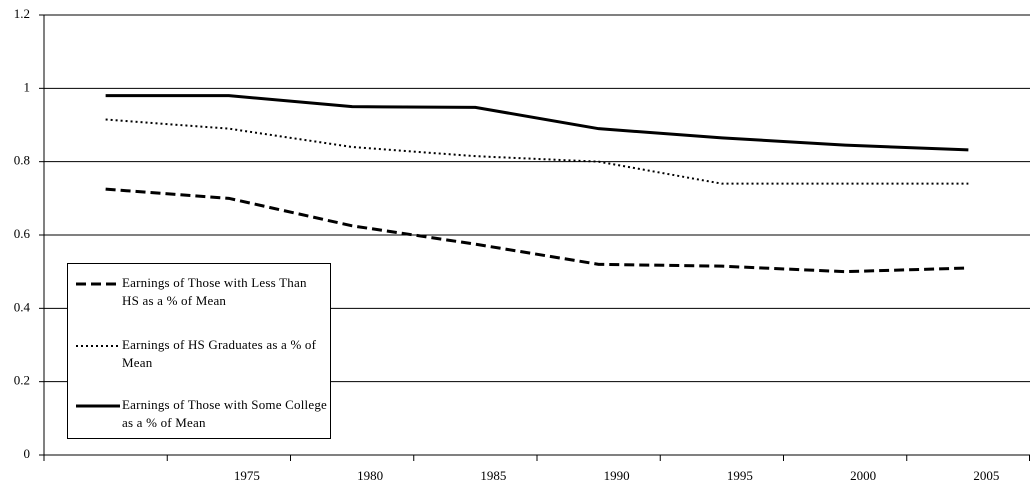  I want to click on y-tick-label: 1, so click(27, 86).